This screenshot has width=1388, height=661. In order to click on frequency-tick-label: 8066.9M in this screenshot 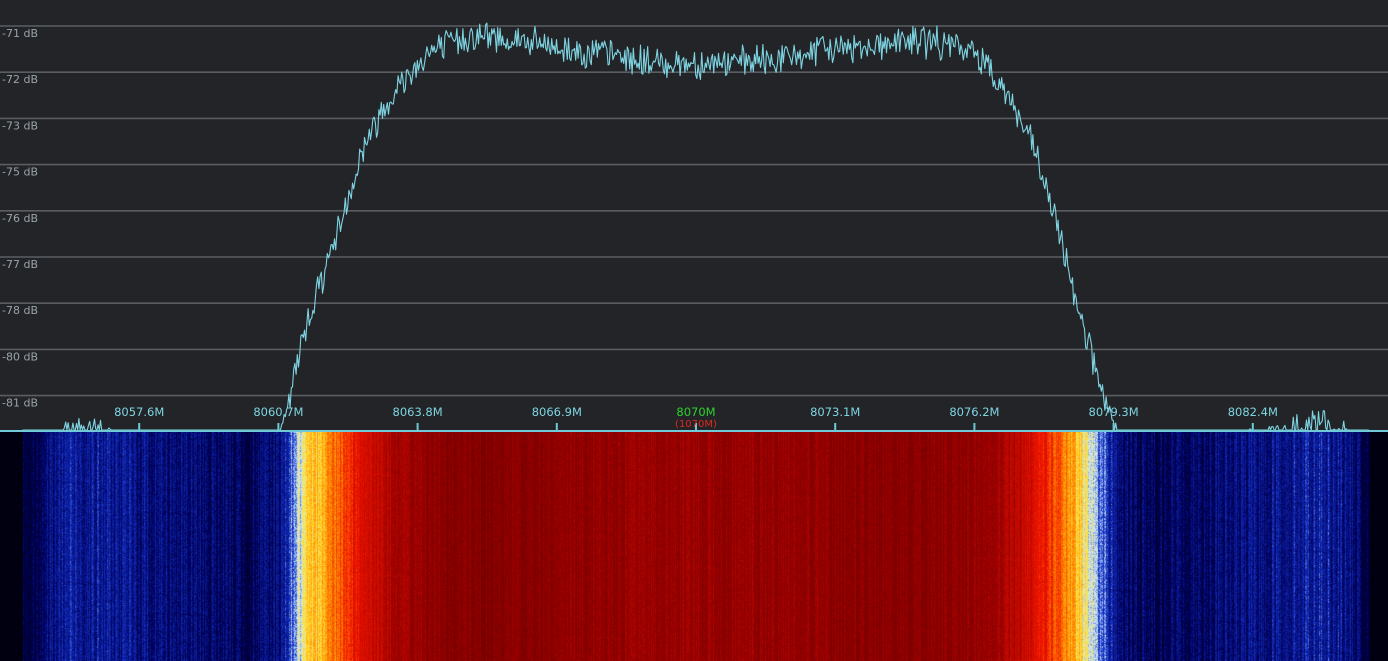, I will do `click(557, 412)`.